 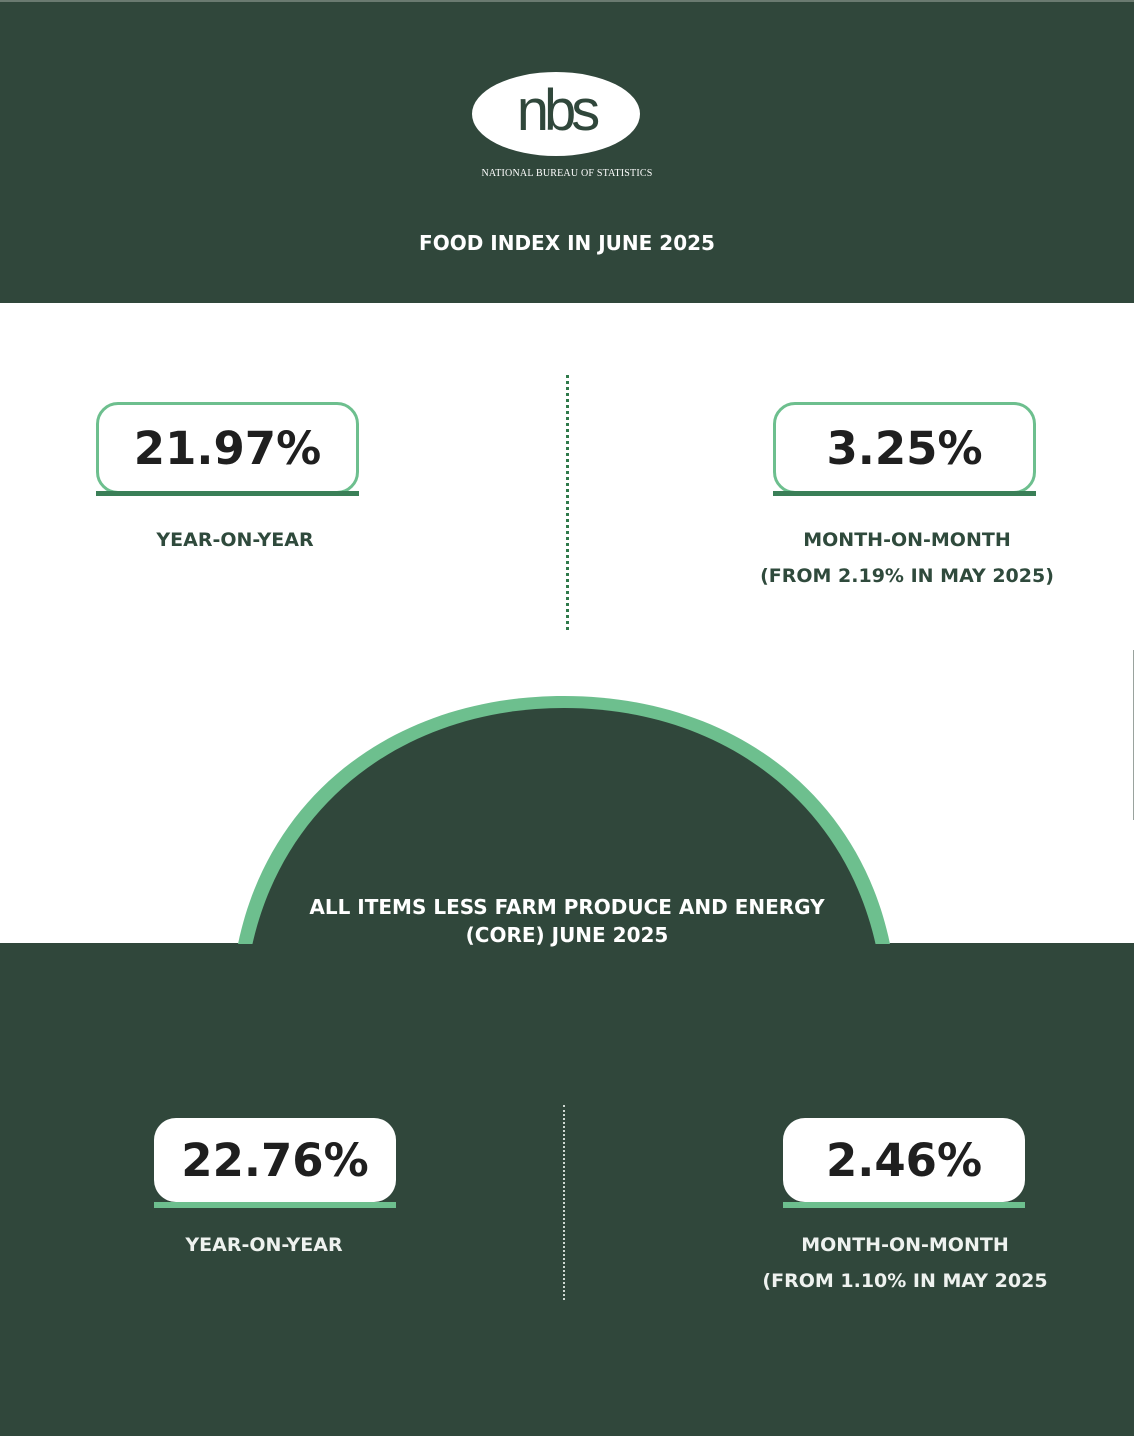 I want to click on food-yoy-value: 21.97%, so click(x=227, y=448).